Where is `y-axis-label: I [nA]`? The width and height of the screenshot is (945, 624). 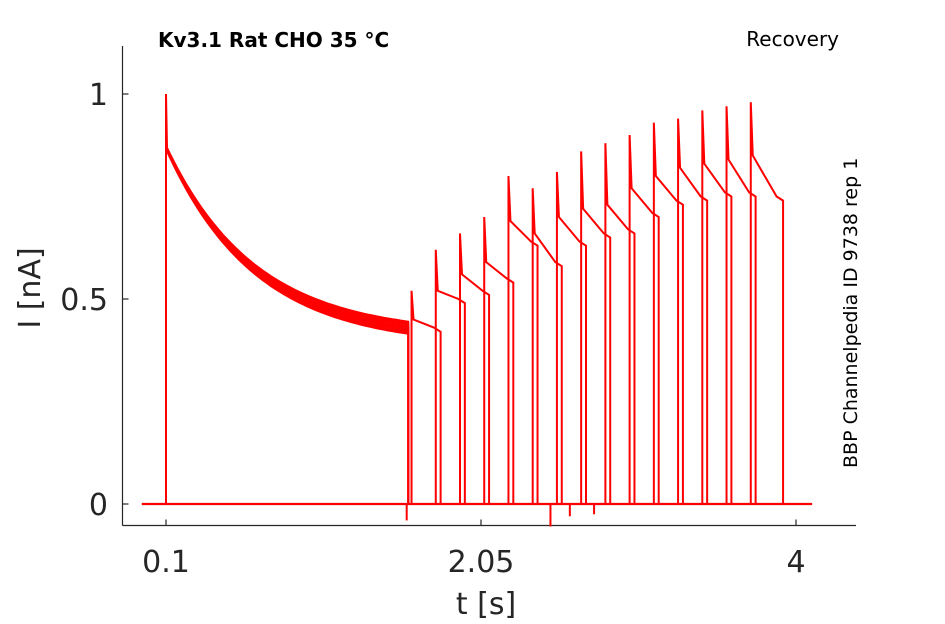
y-axis-label: I [nA] is located at coordinates (30, 287).